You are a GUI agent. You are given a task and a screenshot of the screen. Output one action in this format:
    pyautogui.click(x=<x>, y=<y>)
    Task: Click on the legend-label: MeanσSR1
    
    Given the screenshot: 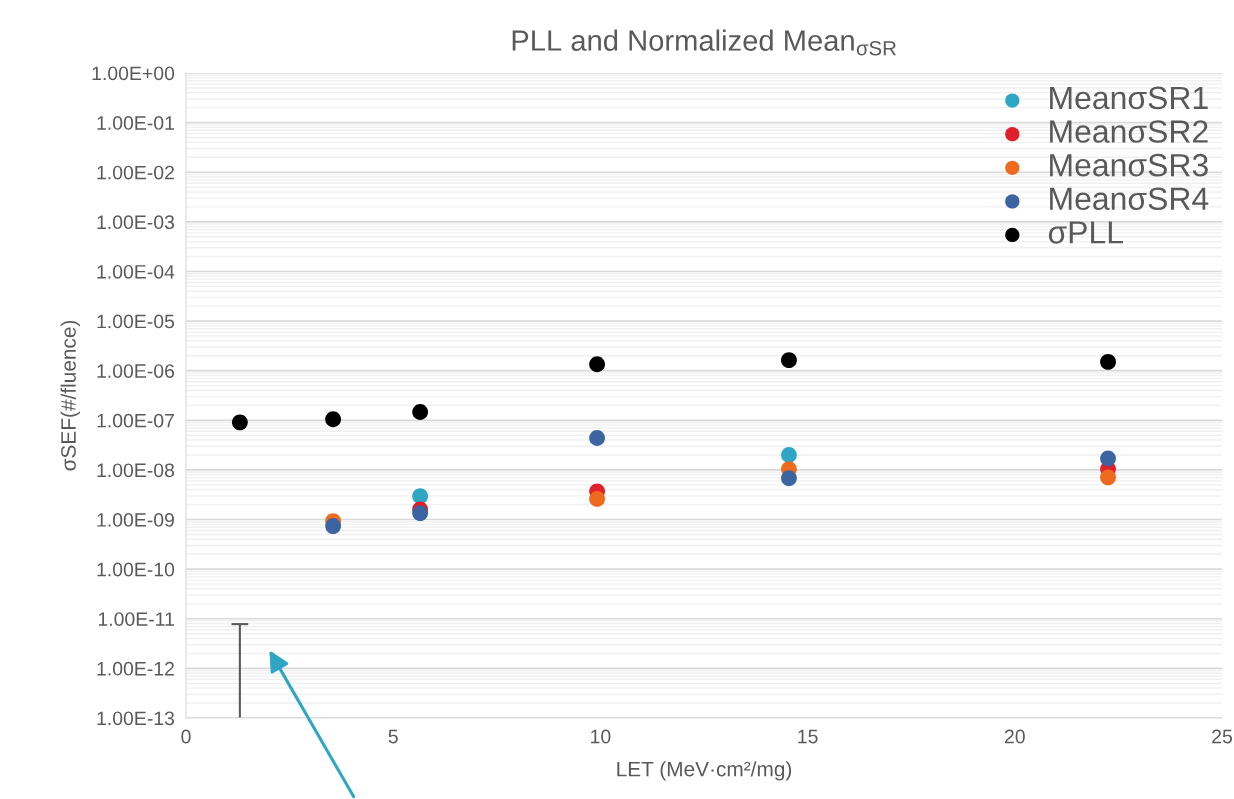 What is the action you would take?
    pyautogui.click(x=1129, y=98)
    